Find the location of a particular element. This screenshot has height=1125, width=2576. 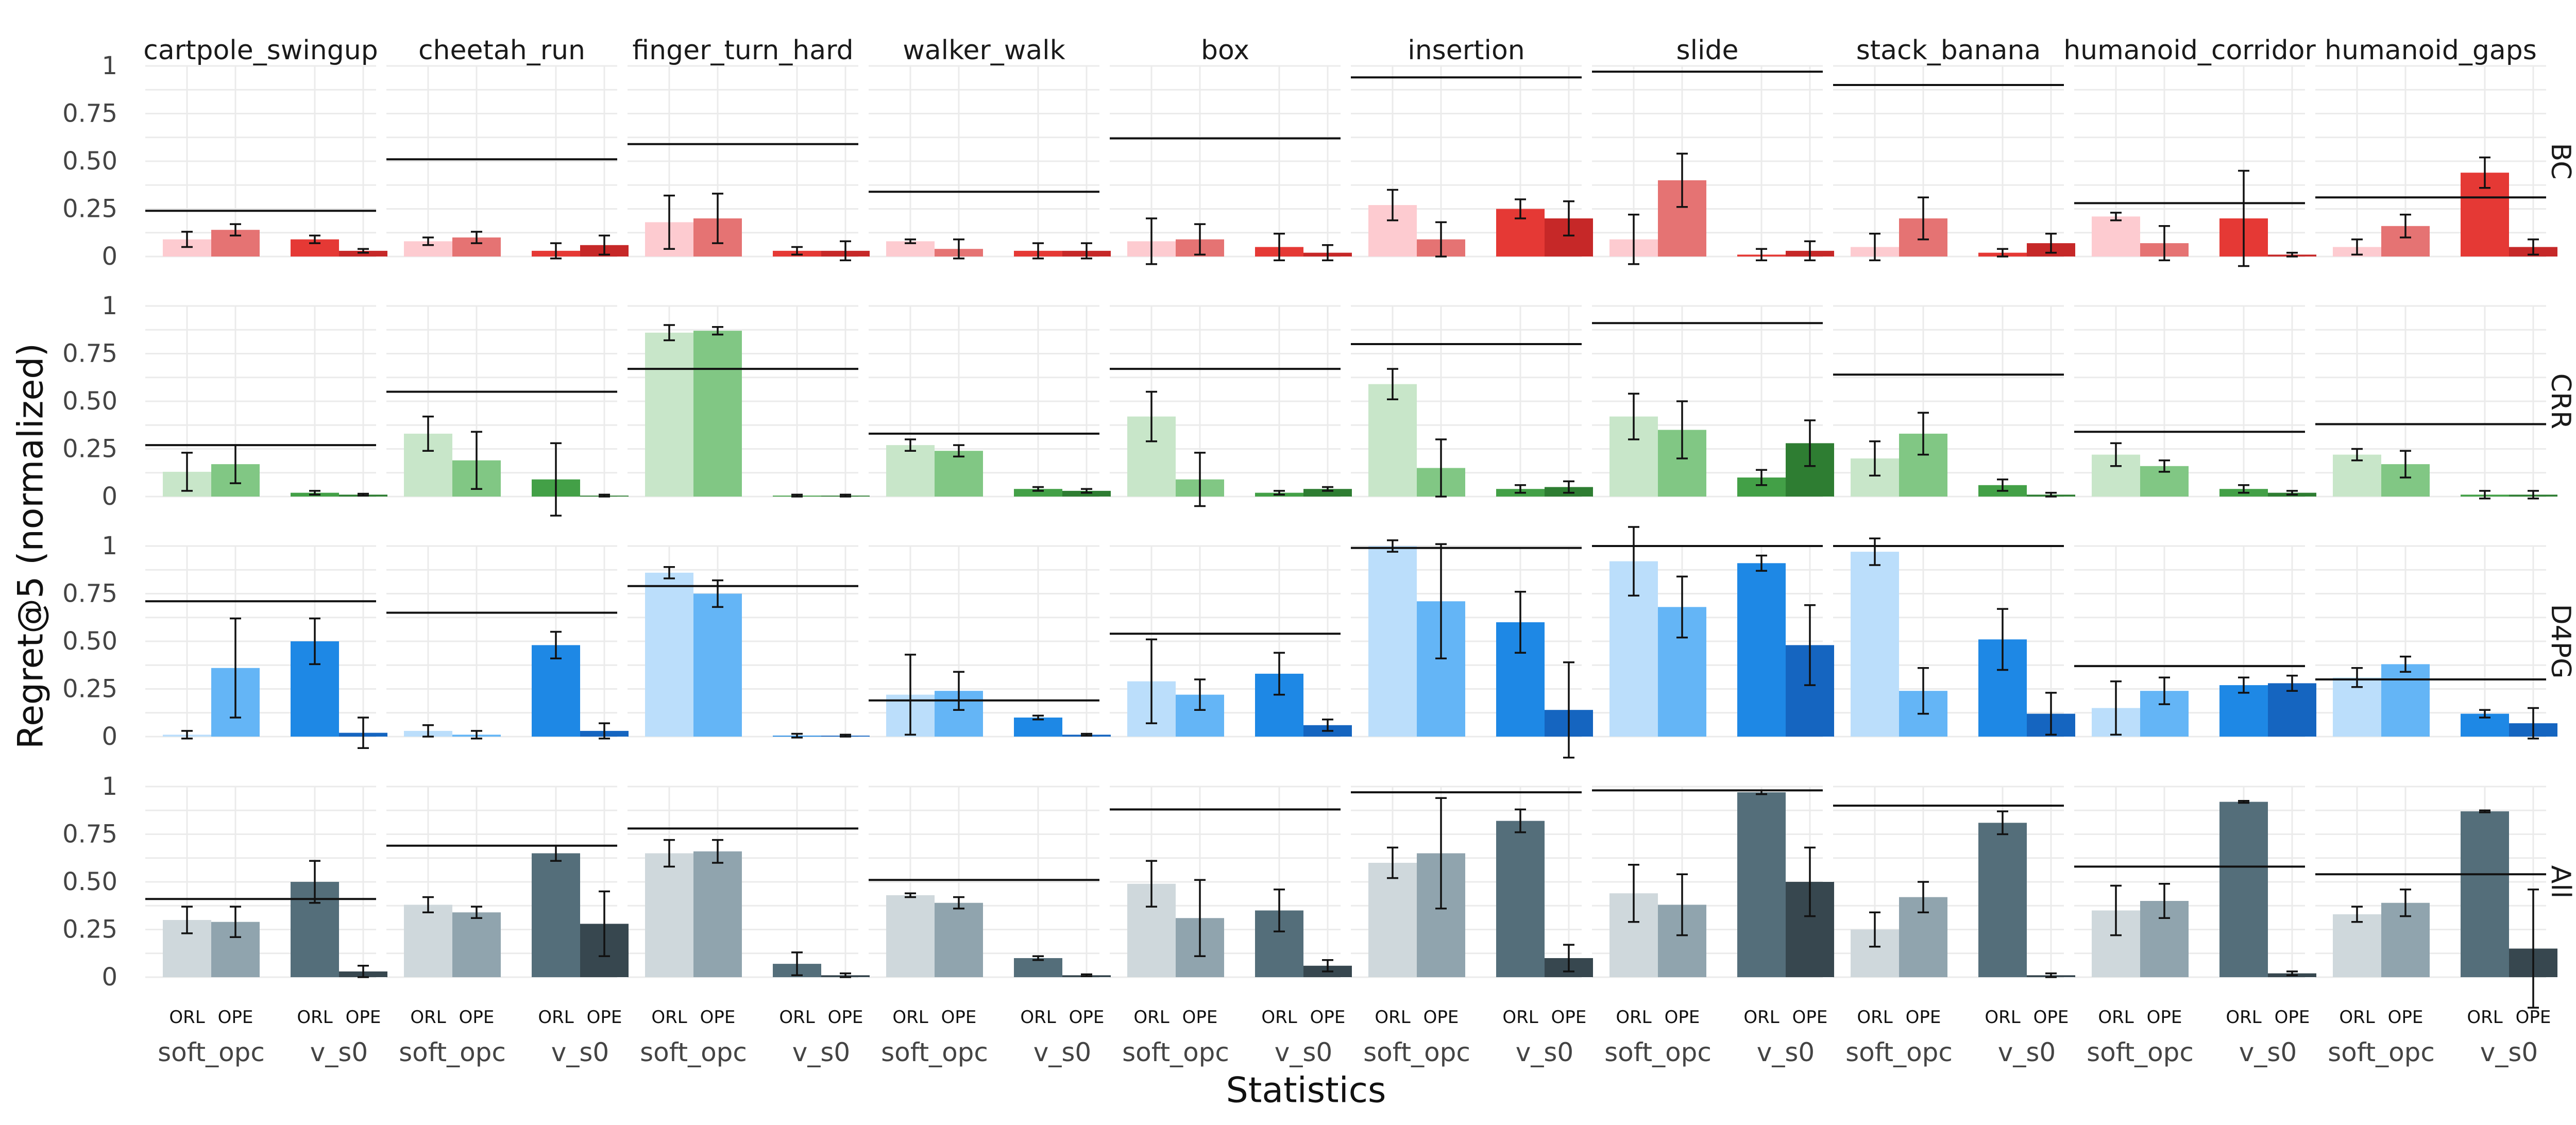

bar-d4pg-walker-walk-orl is located at coordinates (1038, 727).